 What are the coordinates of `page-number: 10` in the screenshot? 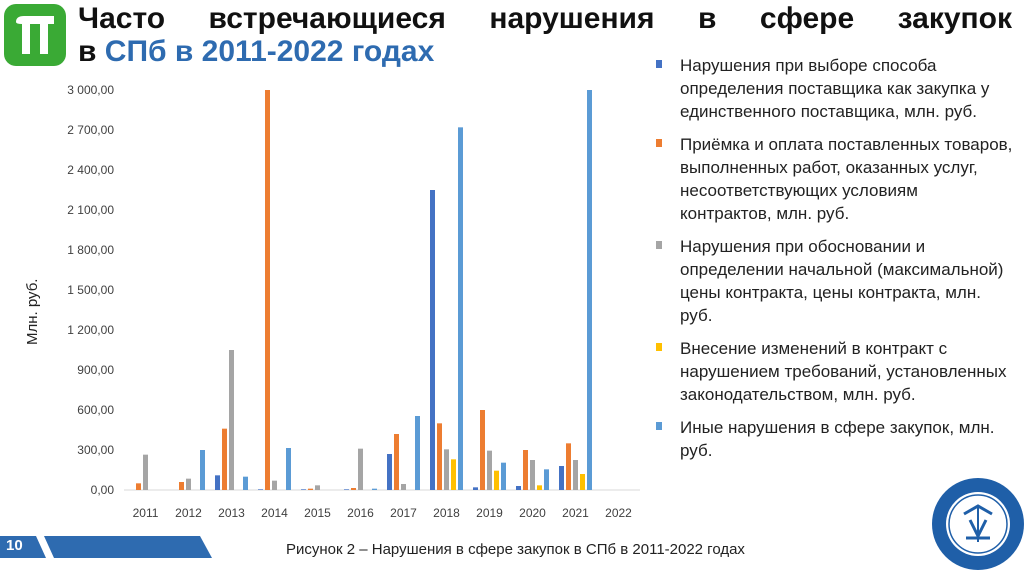 It's located at (14, 545).